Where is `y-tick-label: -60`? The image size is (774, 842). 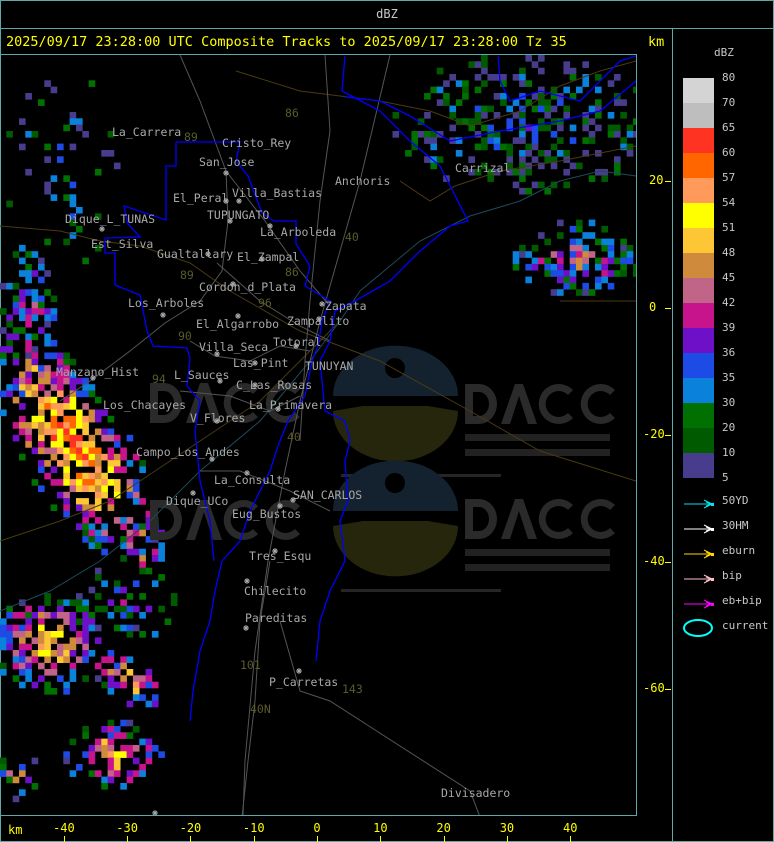 y-tick-label: -60 is located at coordinates (654, 688).